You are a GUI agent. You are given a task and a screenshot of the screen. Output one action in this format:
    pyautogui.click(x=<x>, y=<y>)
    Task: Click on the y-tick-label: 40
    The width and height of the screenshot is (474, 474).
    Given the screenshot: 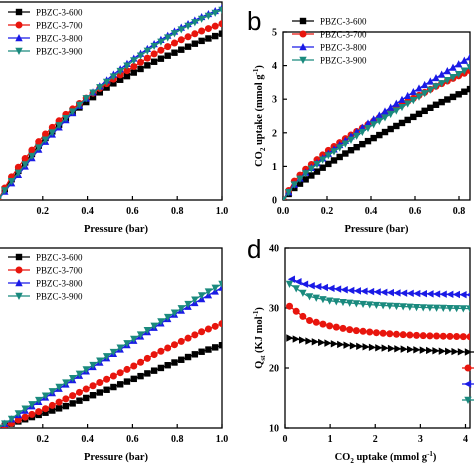 What is the action you would take?
    pyautogui.click(x=274, y=249)
    